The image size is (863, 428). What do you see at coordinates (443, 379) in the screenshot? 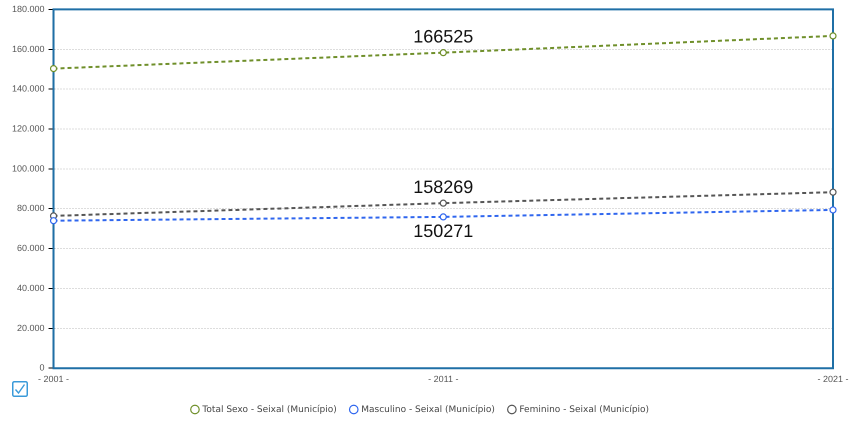
I see `x-tick-label: - 2011 -` at bounding box center [443, 379].